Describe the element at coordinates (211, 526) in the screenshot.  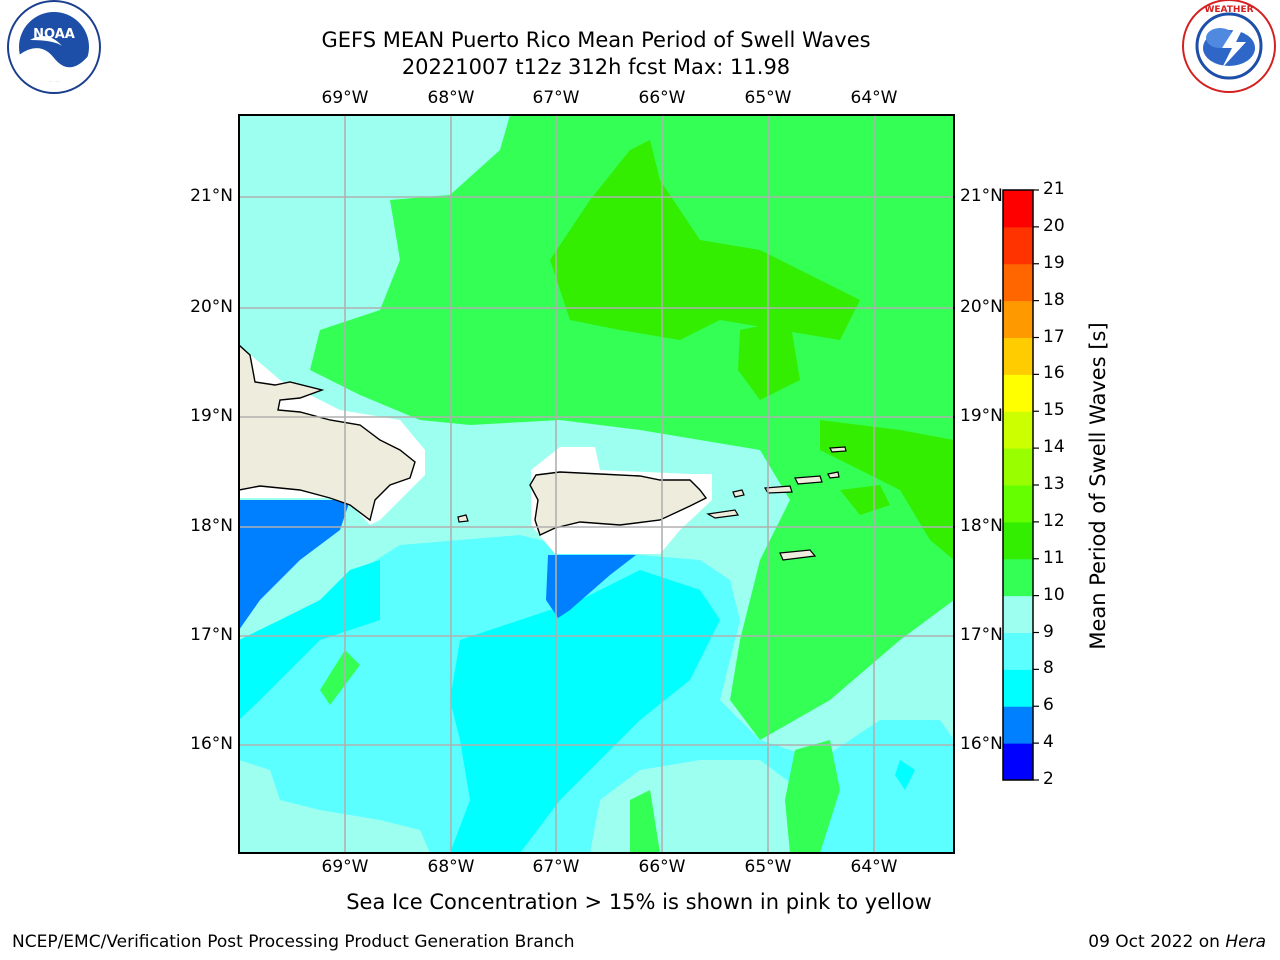
I see `lat-label-left: 18°N` at that location.